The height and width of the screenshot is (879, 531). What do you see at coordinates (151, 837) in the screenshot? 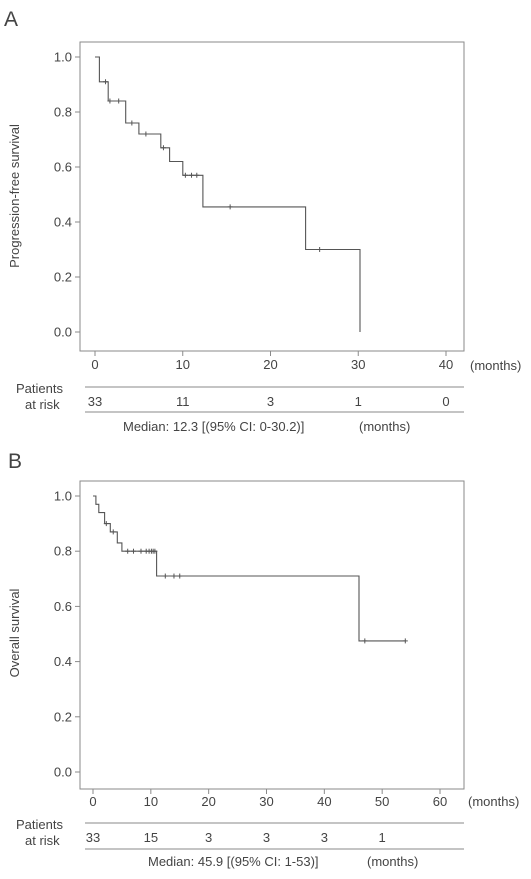
I see `risk-count: 15` at bounding box center [151, 837].